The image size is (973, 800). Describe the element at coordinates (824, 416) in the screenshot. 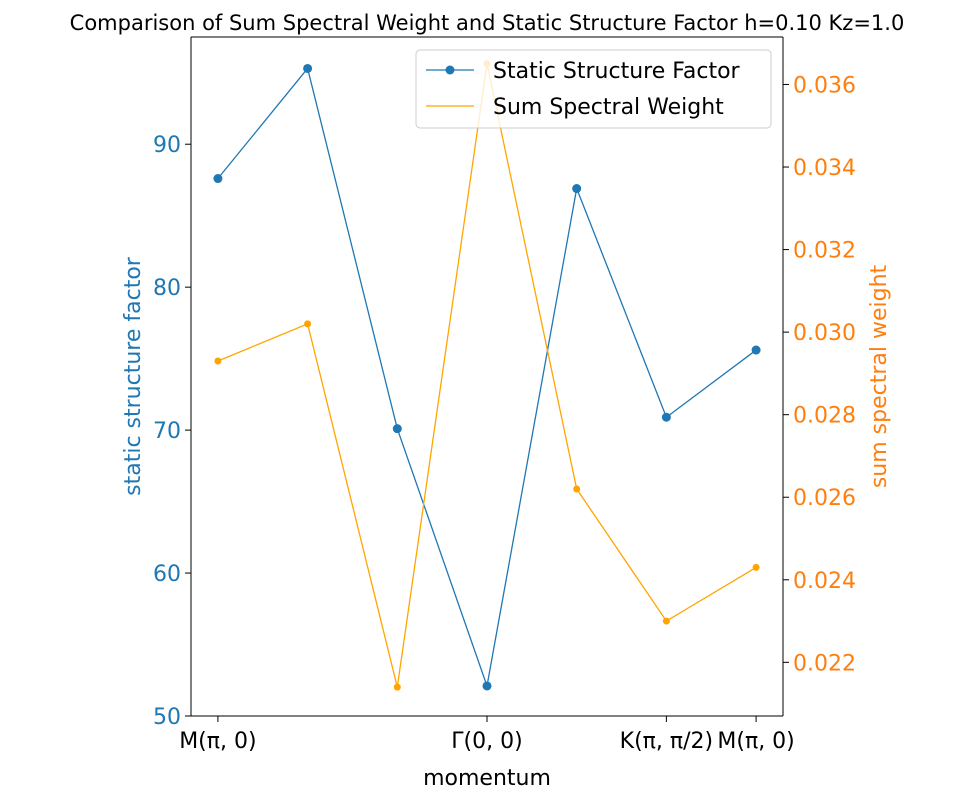

I see `right-tick-label: 0.028` at that location.